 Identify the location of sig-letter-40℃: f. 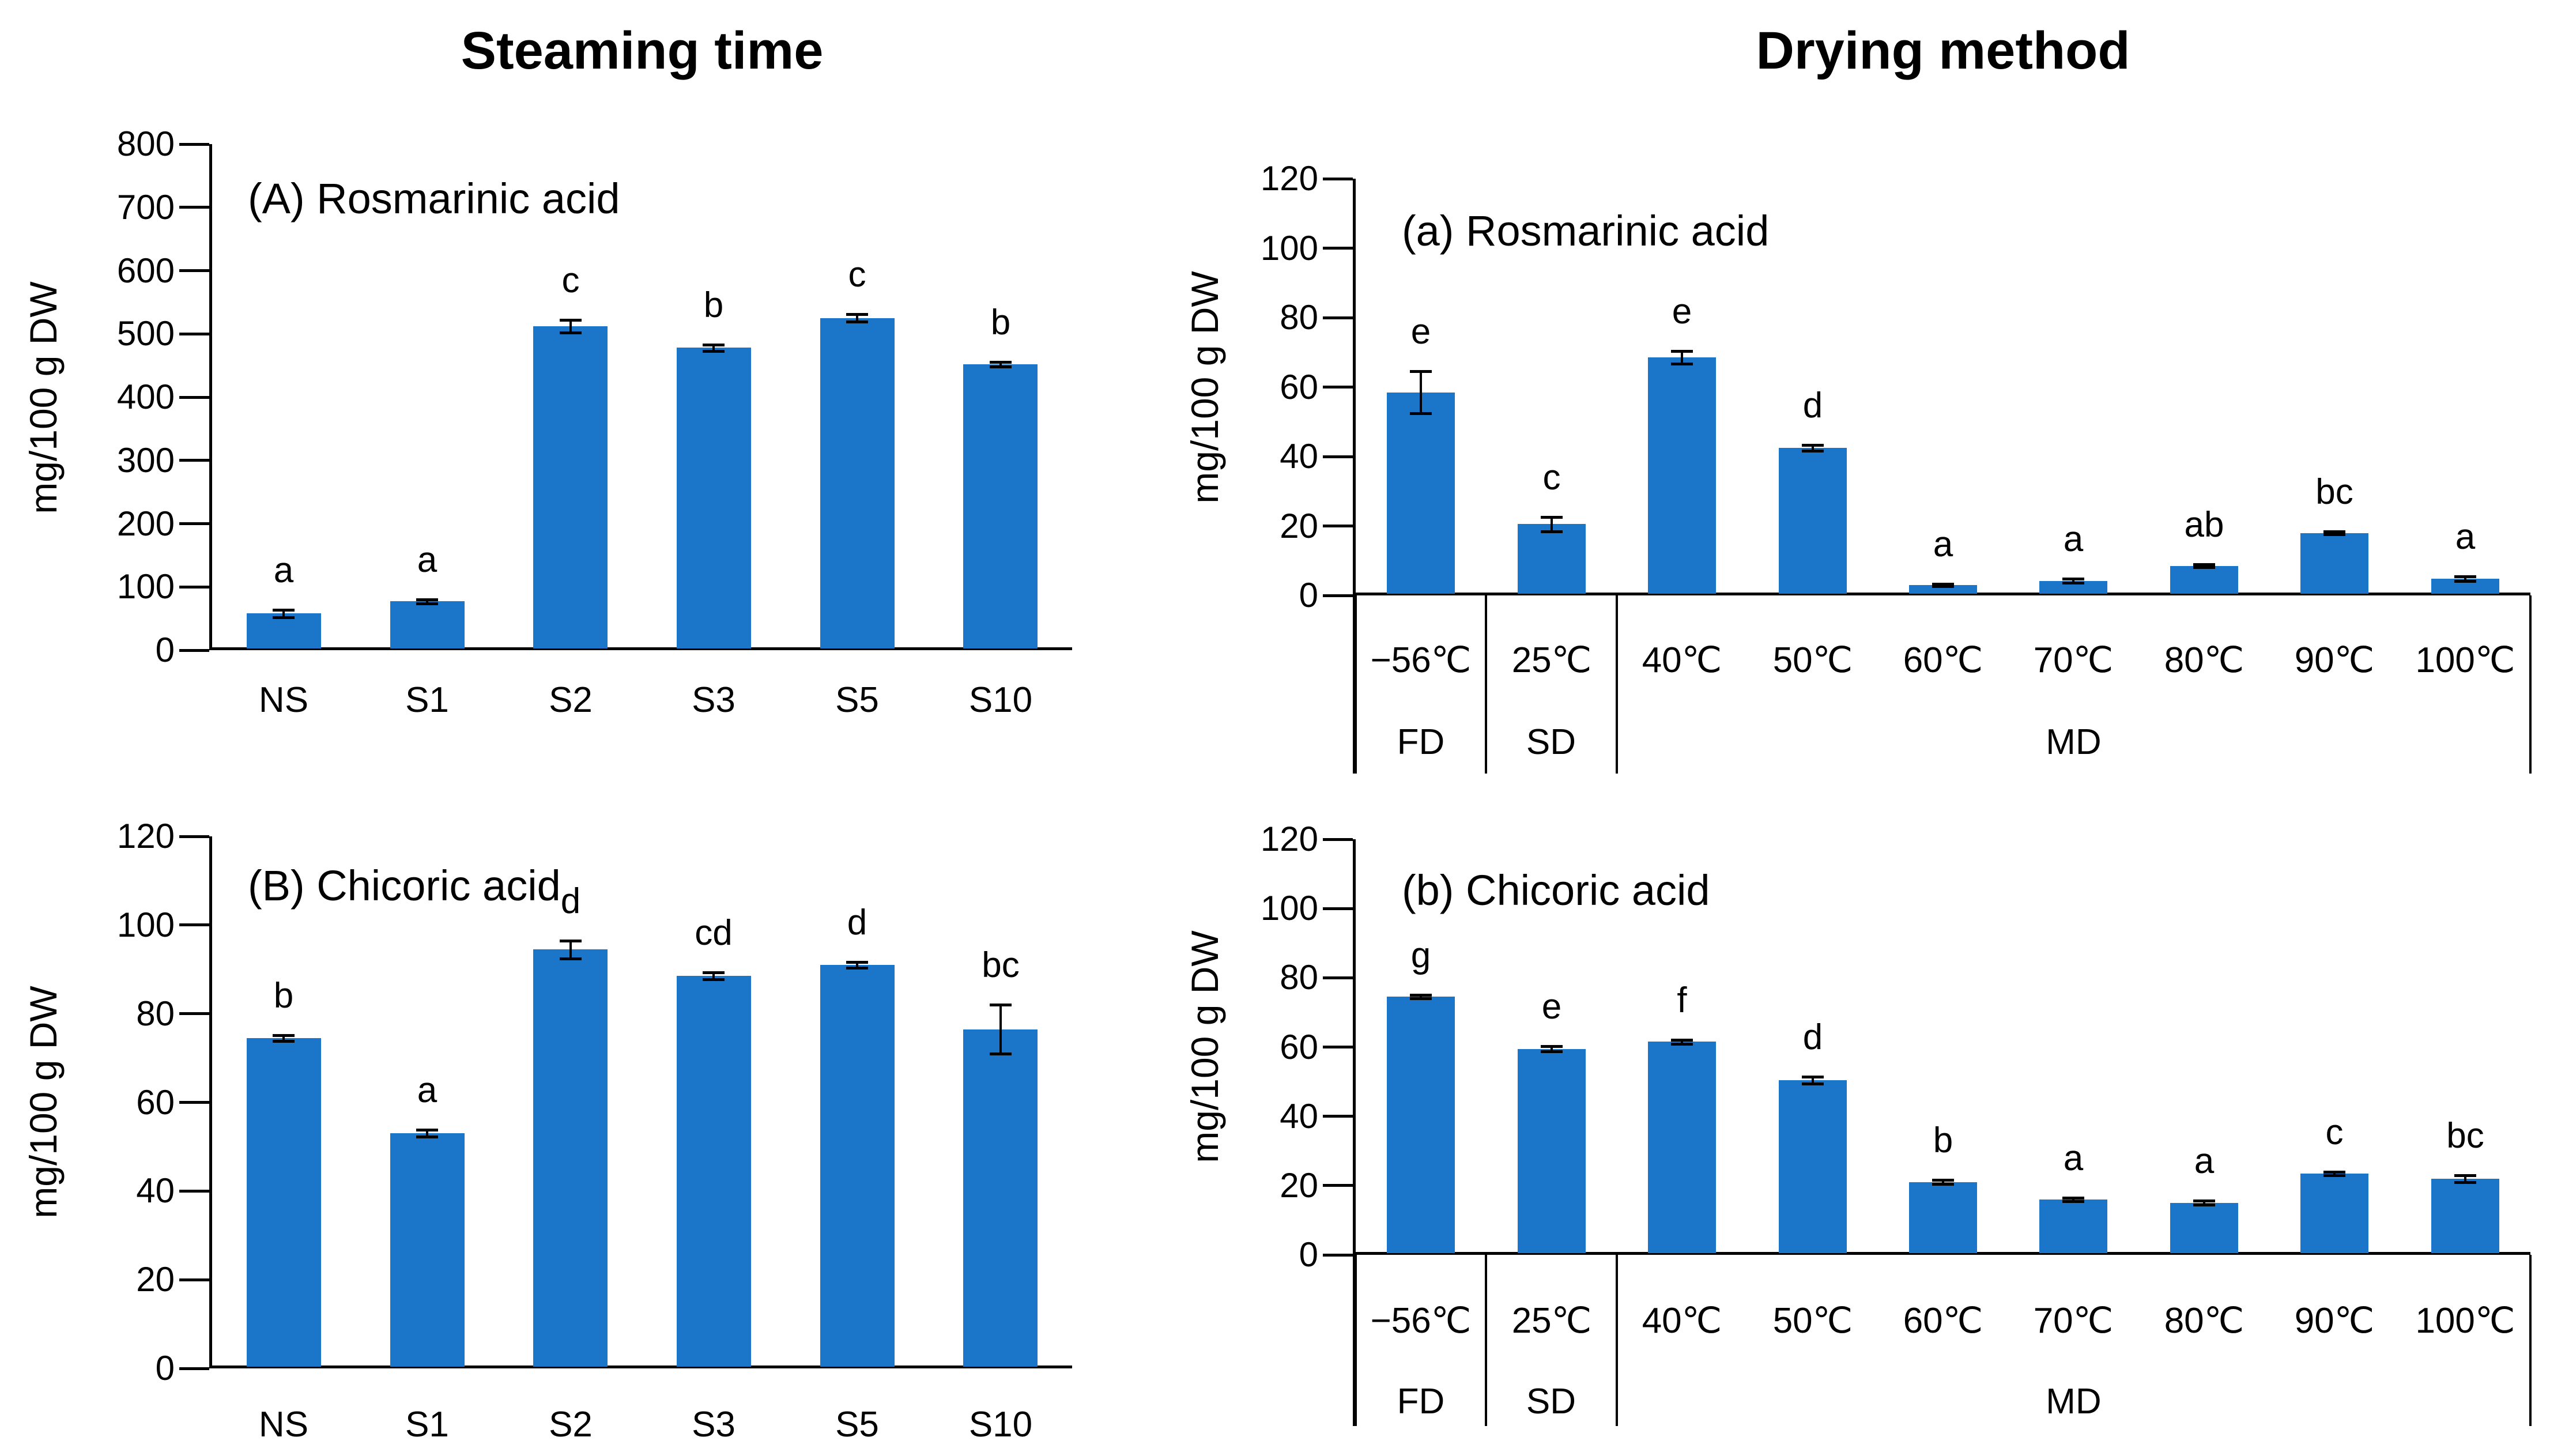
(1682, 1000).